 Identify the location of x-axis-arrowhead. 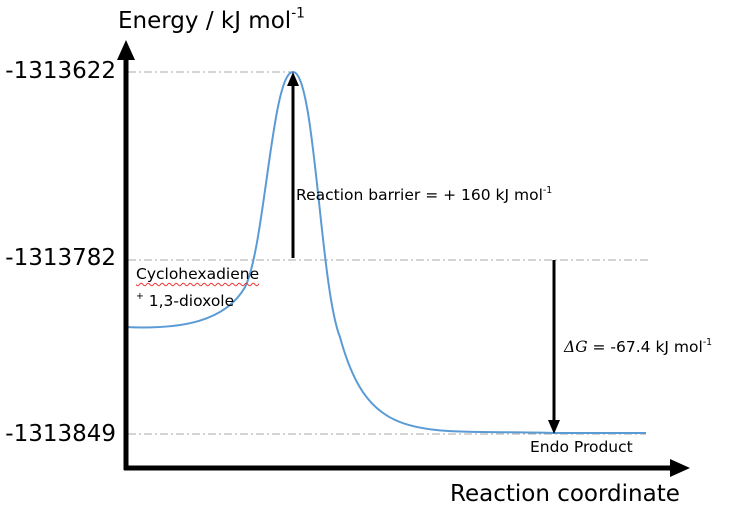
(680, 468).